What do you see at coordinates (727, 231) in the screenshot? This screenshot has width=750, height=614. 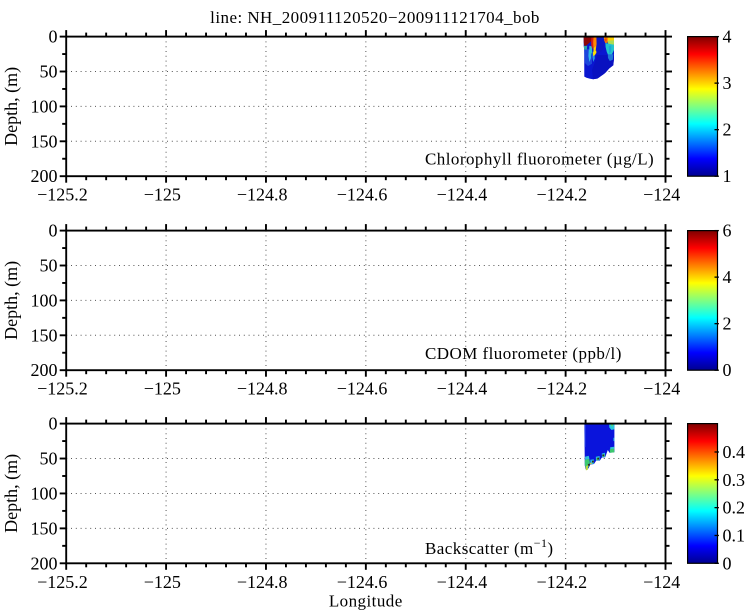 I see `svg-text: 6` at bounding box center [727, 231].